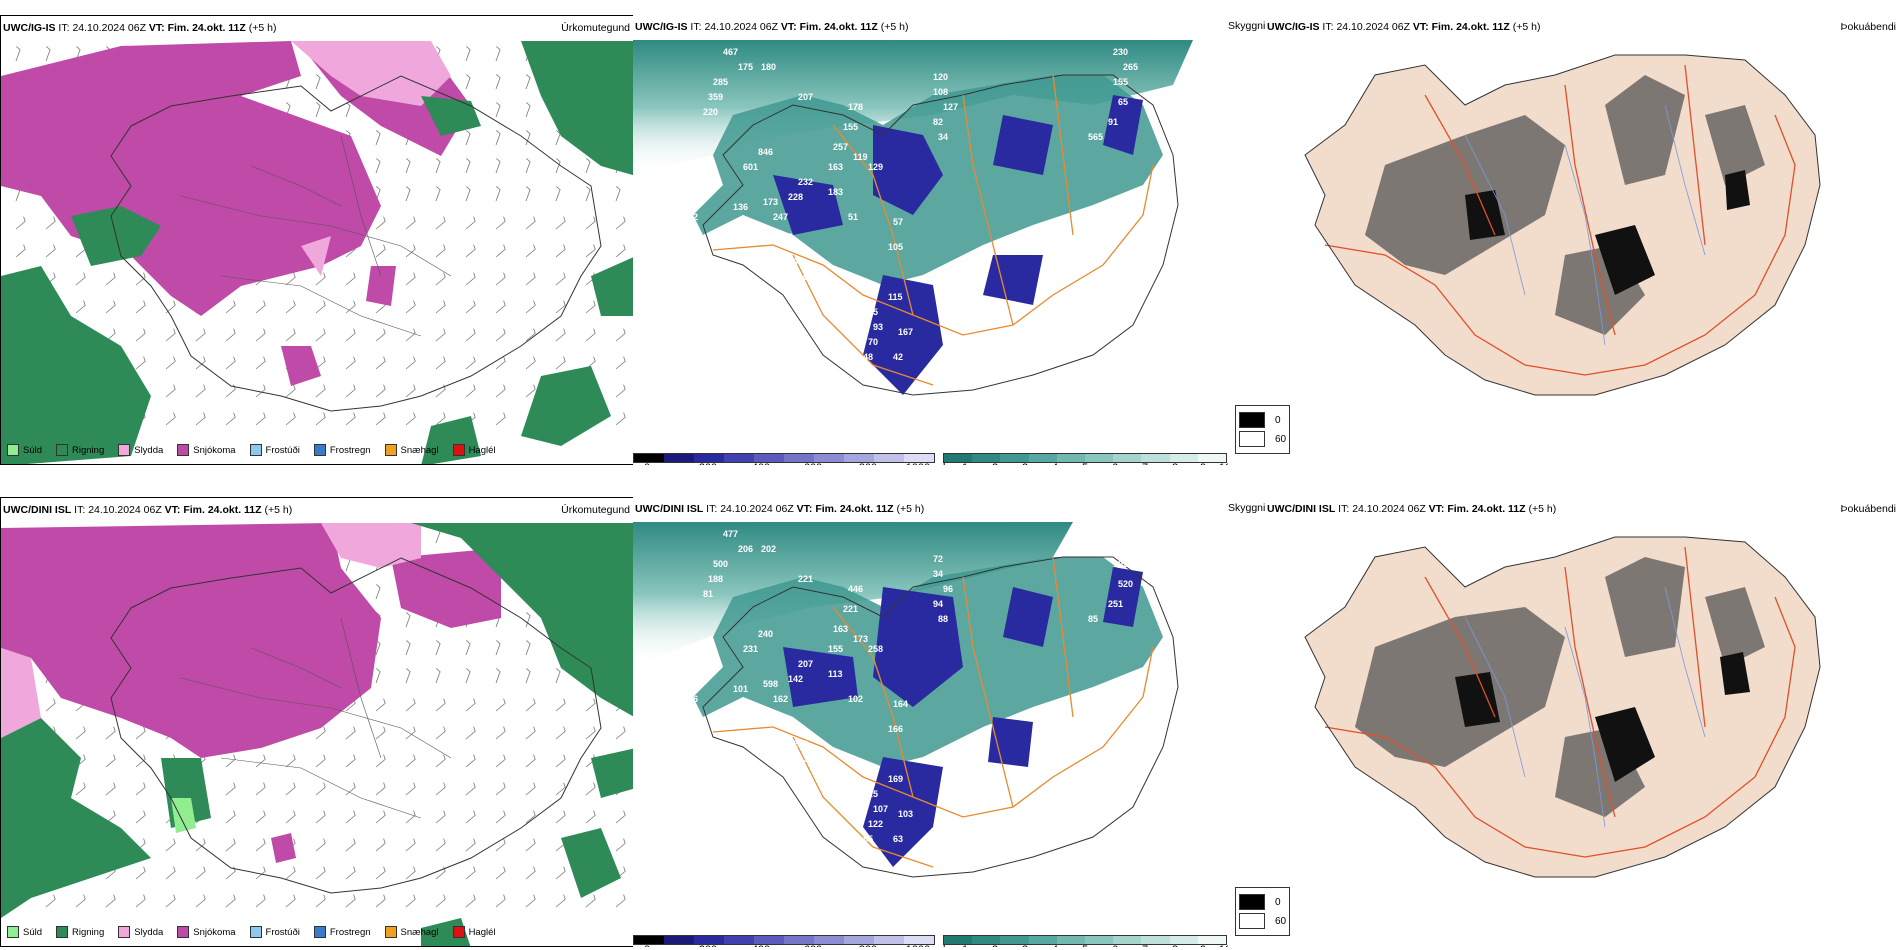  I want to click on ceiling-value: 94, so click(938, 604).